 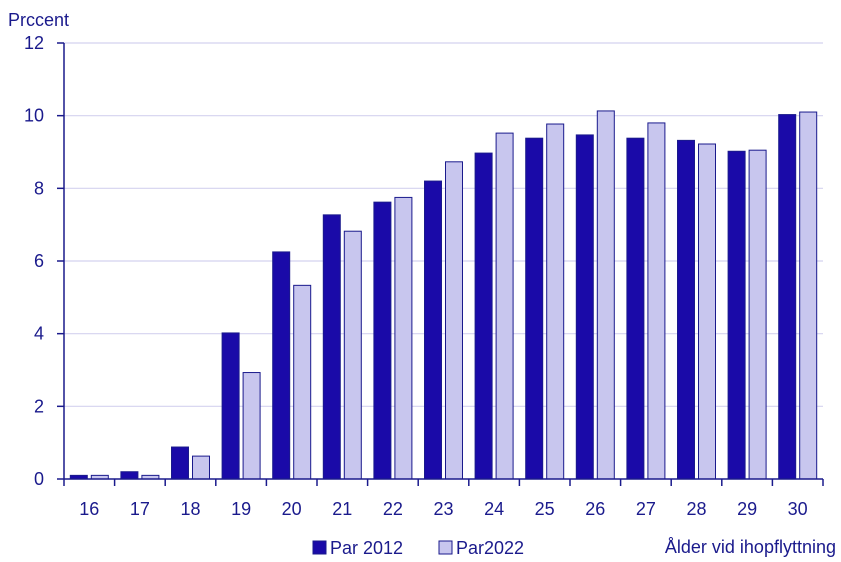 I want to click on y-tick-label: 6, so click(x=39, y=261).